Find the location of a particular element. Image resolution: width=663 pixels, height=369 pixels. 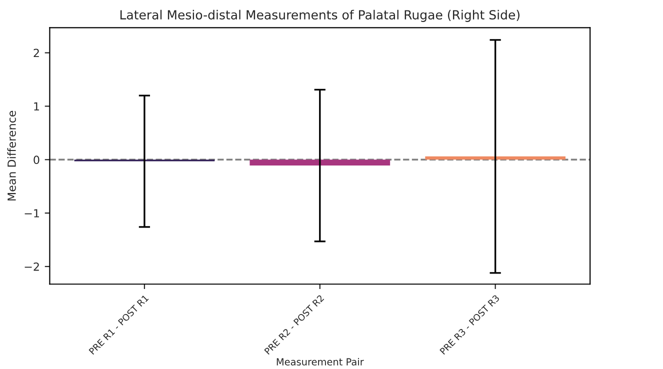

y-tick-label: −1 is located at coordinates (31, 213).